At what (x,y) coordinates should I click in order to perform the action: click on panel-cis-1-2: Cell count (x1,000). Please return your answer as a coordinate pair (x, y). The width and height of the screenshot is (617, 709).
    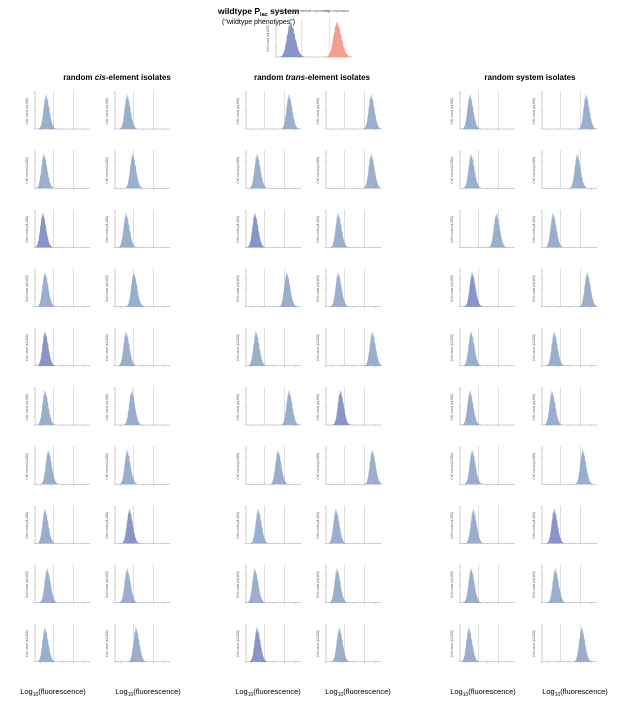
    Looking at the image, I should click on (137, 111).